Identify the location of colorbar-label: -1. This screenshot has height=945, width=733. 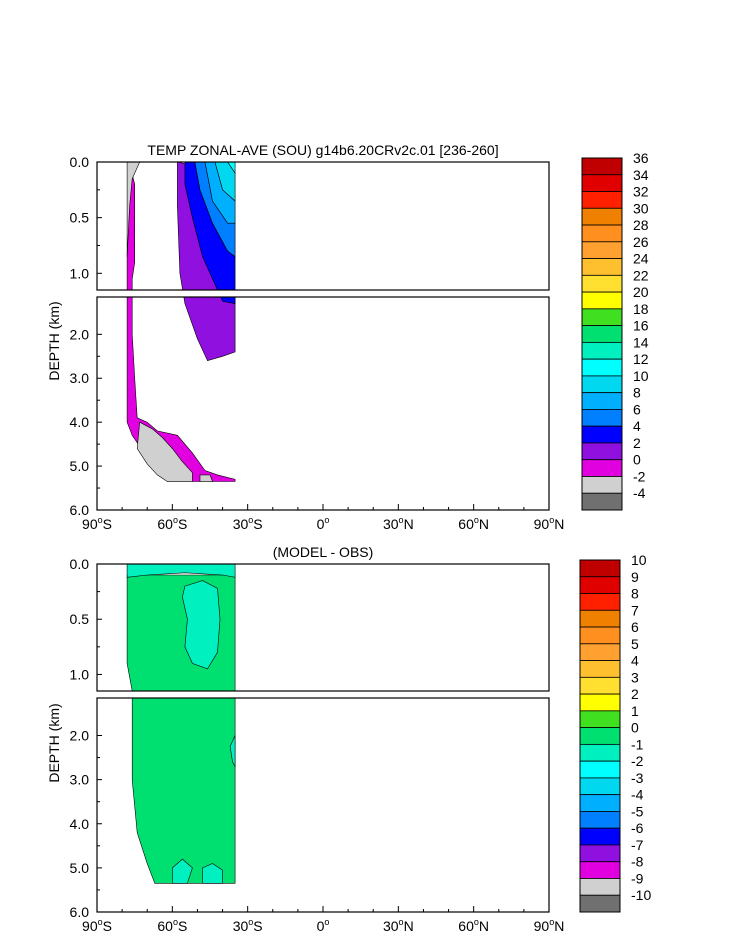
(637, 744).